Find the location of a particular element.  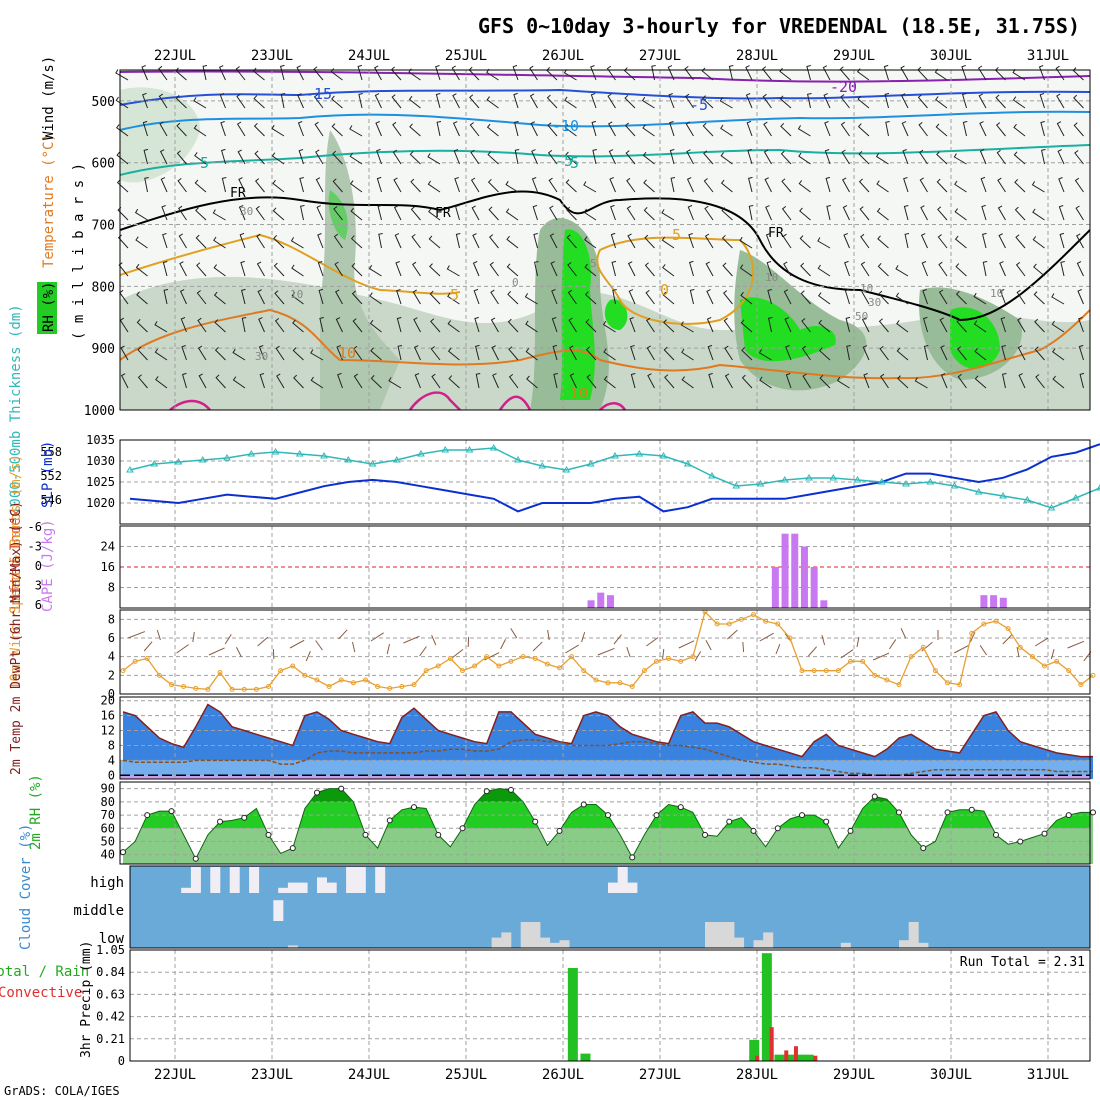

rh-tick: 90 is located at coordinates (108, 789).